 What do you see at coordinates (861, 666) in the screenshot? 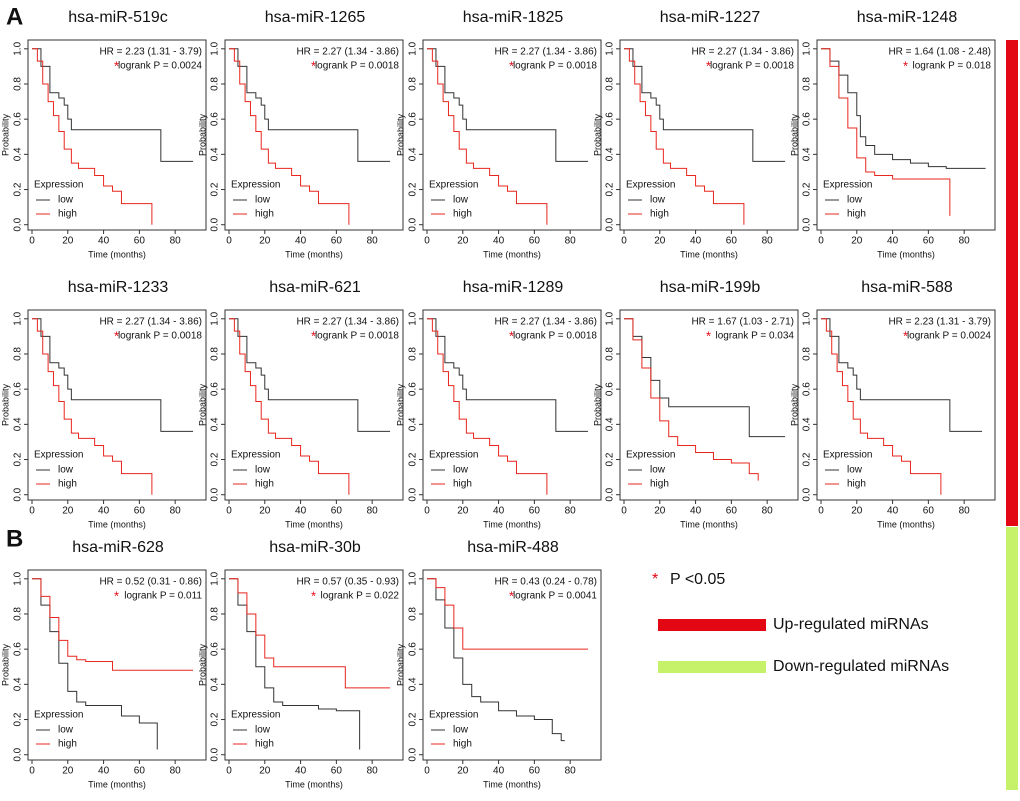
I see `legend-down: Down-regulated miRNAs` at bounding box center [861, 666].